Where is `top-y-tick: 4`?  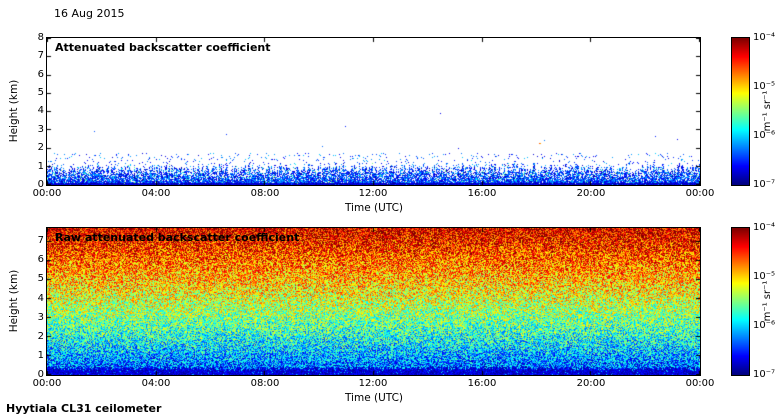
top-y-tick: 4 is located at coordinates (40, 110).